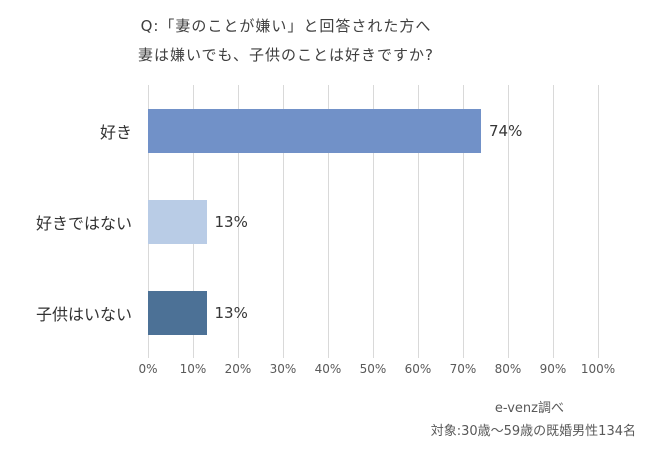 Image resolution: width=650 pixels, height=450 pixels. I want to click on x-axis-tick-label: 0%, so click(148, 369).